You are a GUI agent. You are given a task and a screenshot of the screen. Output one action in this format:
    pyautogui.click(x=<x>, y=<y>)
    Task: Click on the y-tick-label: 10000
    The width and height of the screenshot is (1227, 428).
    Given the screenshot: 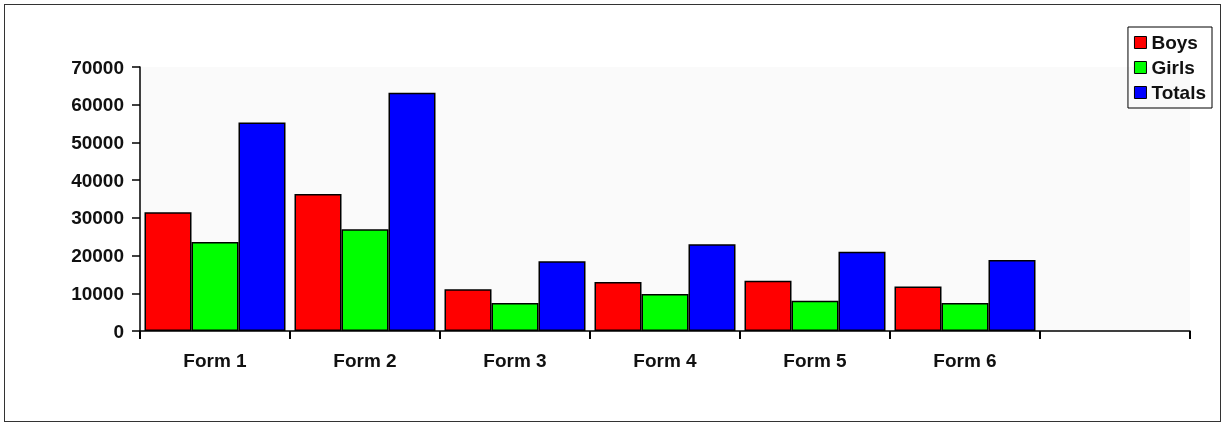 What is the action you would take?
    pyautogui.click(x=97, y=293)
    